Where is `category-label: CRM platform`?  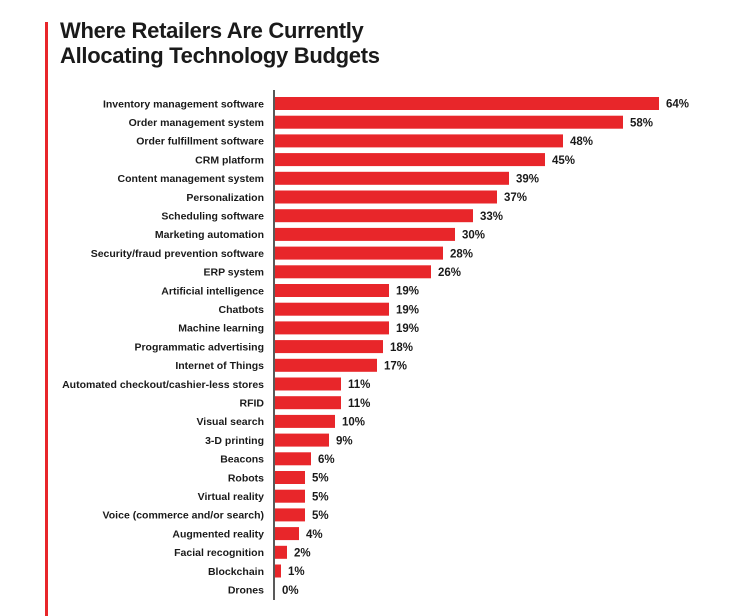 category-label: CRM platform is located at coordinates (229, 160).